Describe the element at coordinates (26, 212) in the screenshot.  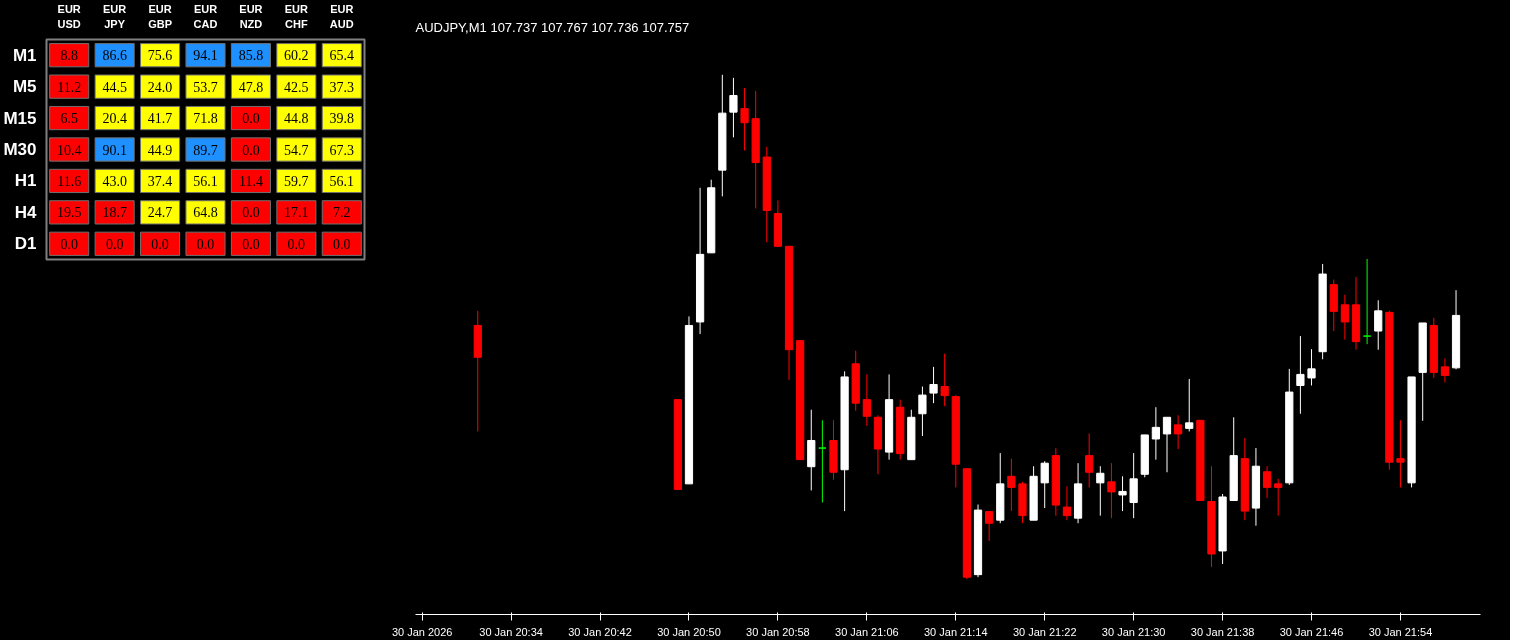
I see `y-tick-label: H4` at that location.